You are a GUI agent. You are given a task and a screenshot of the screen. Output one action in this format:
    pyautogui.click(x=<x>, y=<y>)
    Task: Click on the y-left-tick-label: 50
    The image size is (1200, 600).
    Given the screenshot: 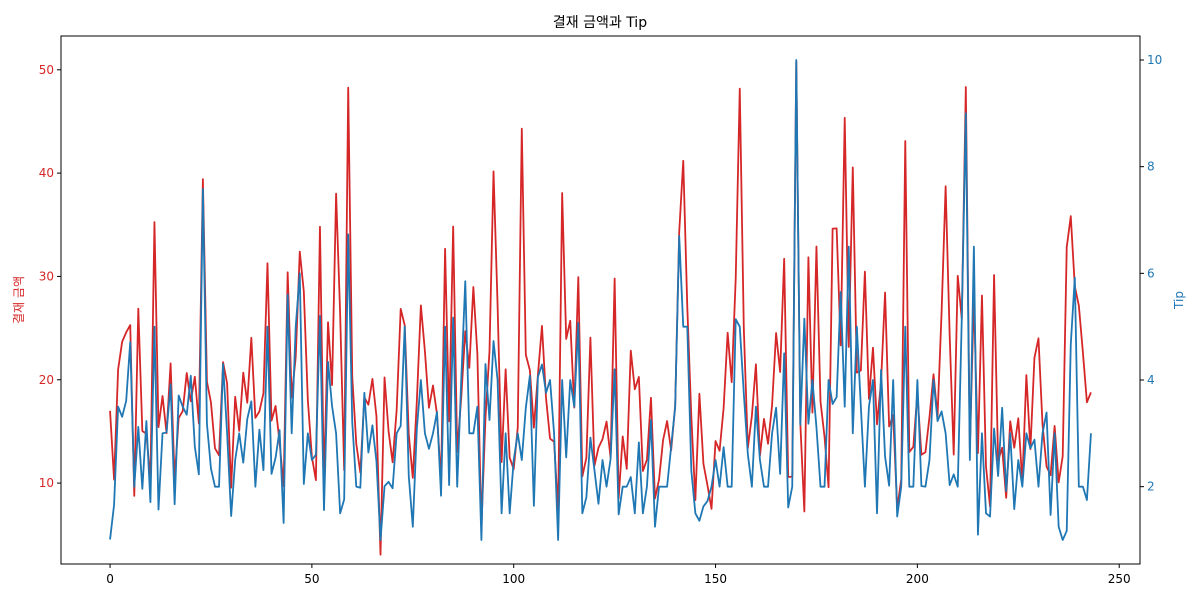 What is the action you would take?
    pyautogui.click(x=46, y=70)
    